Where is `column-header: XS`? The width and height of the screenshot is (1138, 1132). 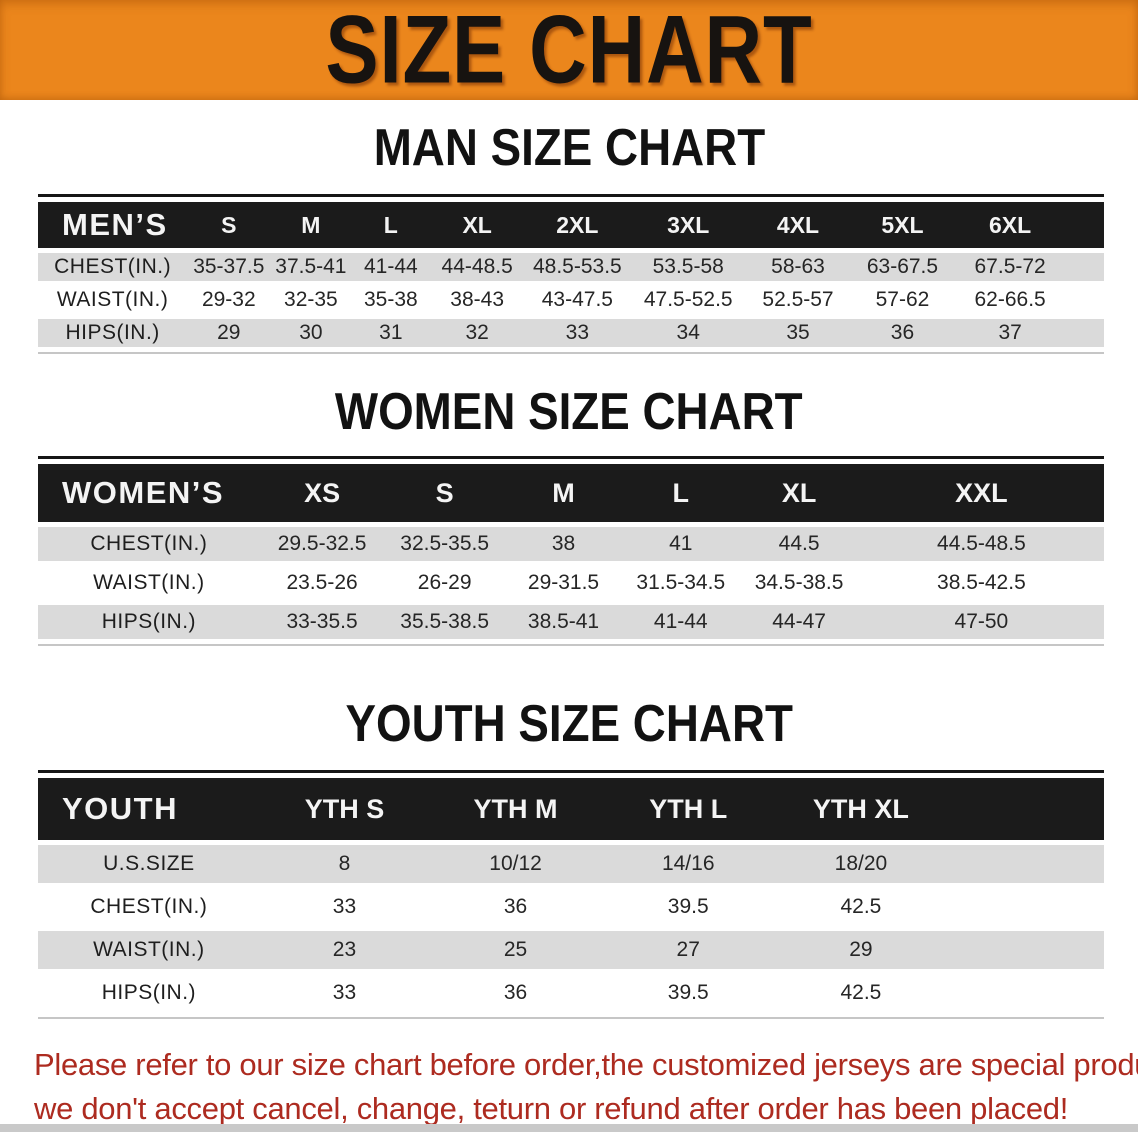 column-header: XS is located at coordinates (322, 493).